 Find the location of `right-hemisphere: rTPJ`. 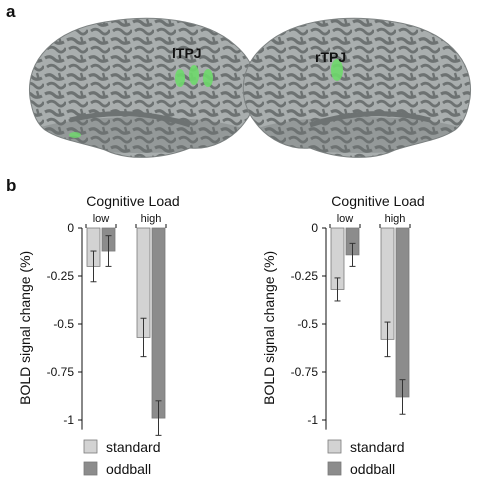

right-hemisphere: rTPJ is located at coordinates (357, 87).